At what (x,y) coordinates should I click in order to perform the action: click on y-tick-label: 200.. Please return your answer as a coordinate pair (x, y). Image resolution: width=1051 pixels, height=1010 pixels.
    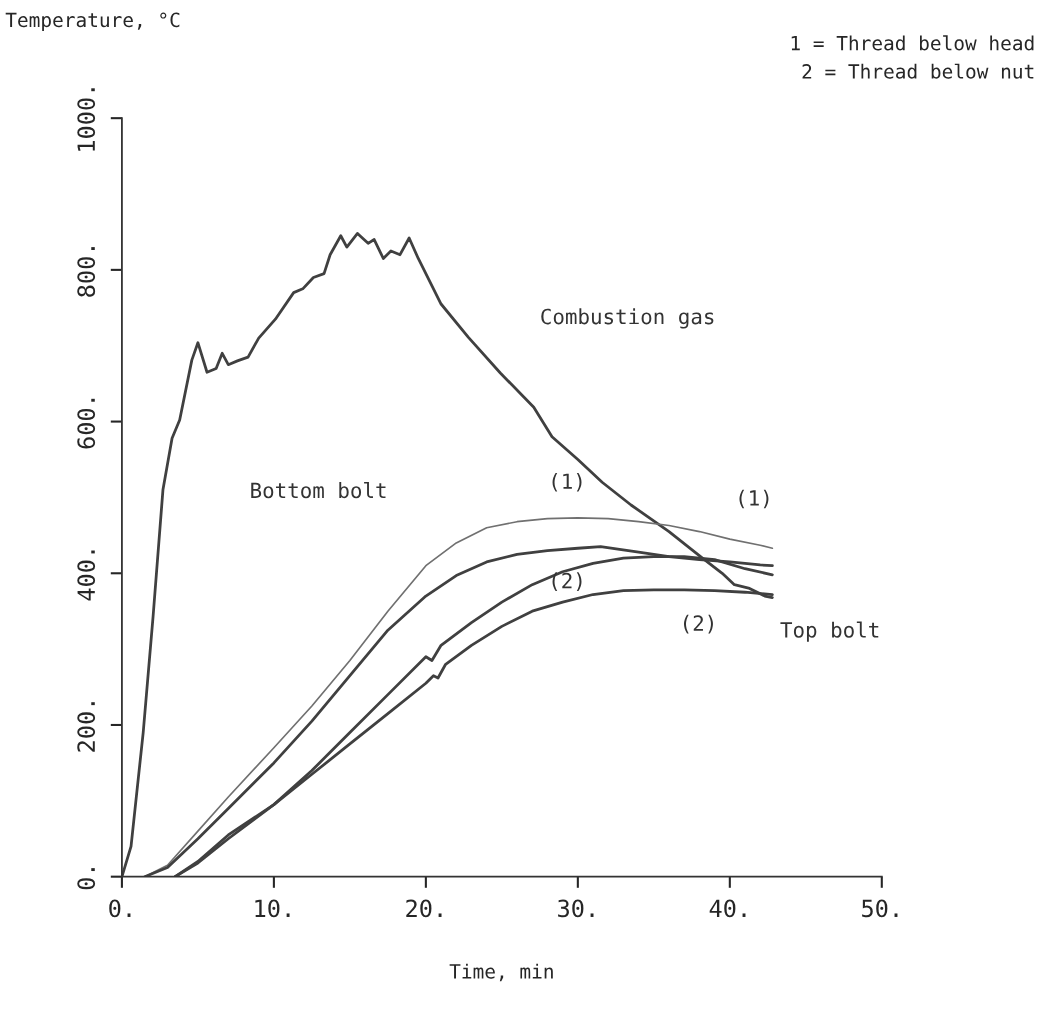
    Looking at the image, I should click on (86, 727).